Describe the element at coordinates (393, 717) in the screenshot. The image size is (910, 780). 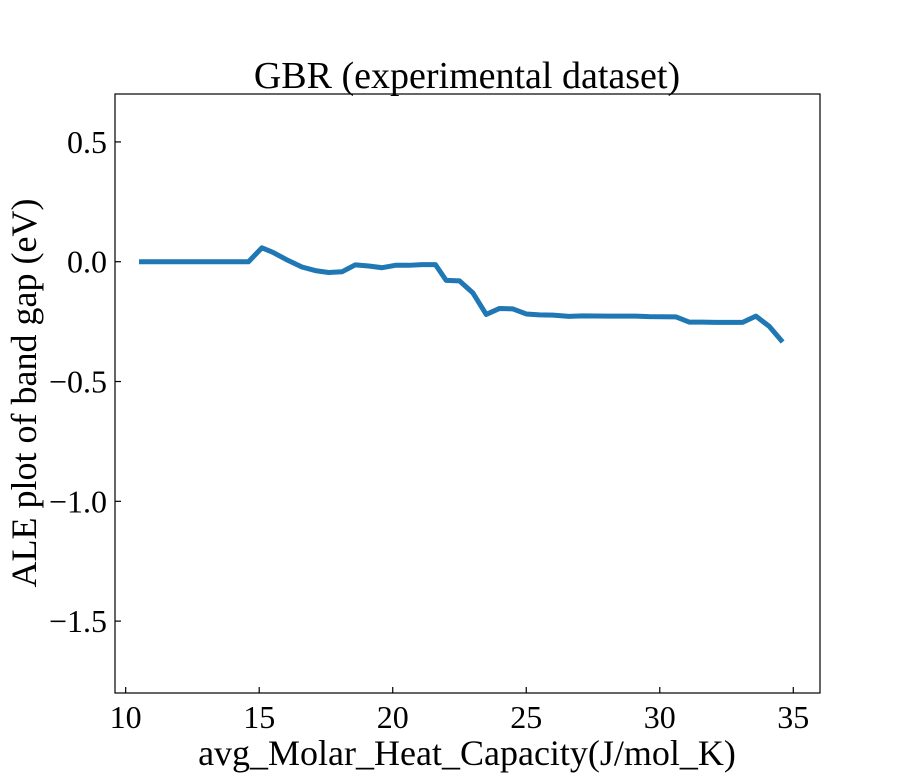
I see `x-tick-label: 20` at that location.